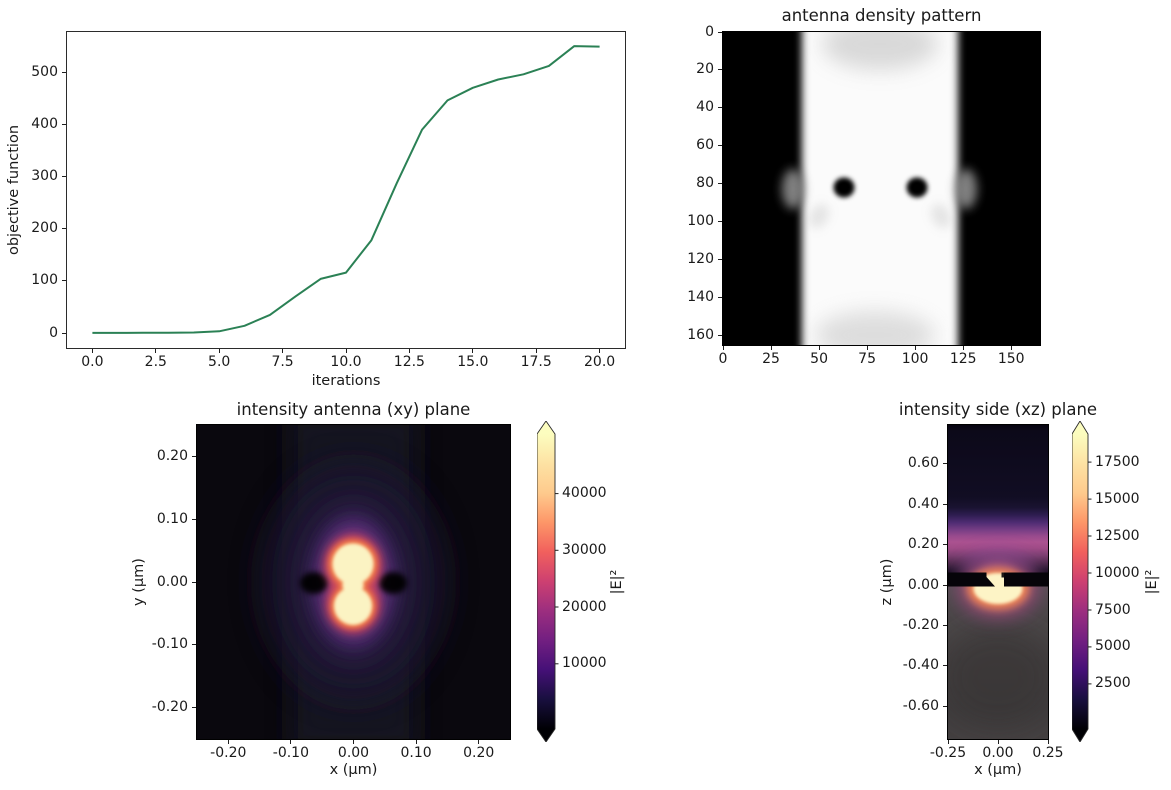 The width and height of the screenshot is (1171, 790). I want to click on y-tick-label: 200, so click(44, 228).